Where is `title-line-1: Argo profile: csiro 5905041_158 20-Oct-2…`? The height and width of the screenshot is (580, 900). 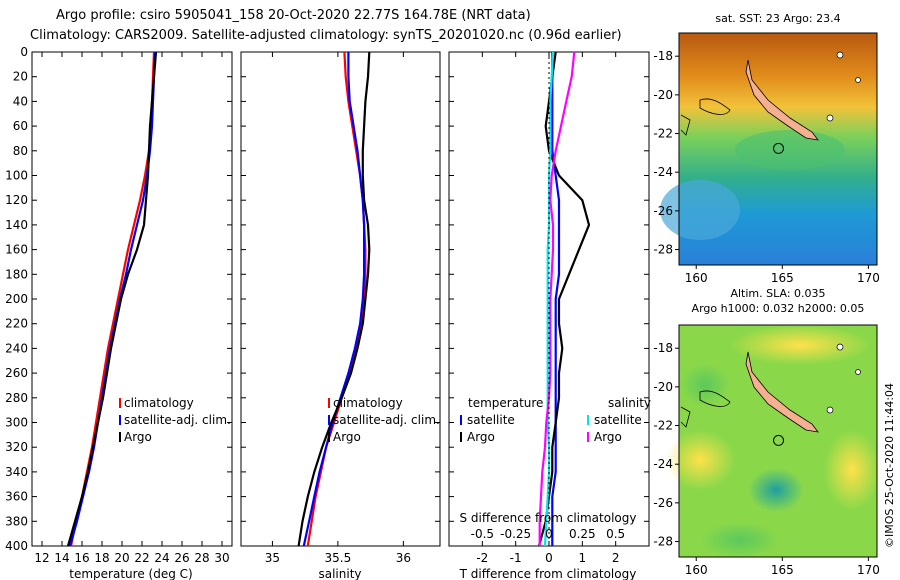 title-line-1: Argo profile: csiro 5905041_158 20-Oct-2… is located at coordinates (293, 15).